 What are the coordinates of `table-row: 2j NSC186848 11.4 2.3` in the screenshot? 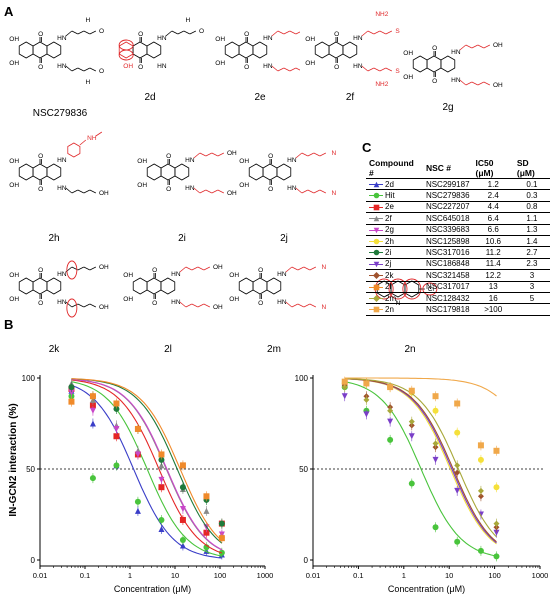 It's located at (458, 264).